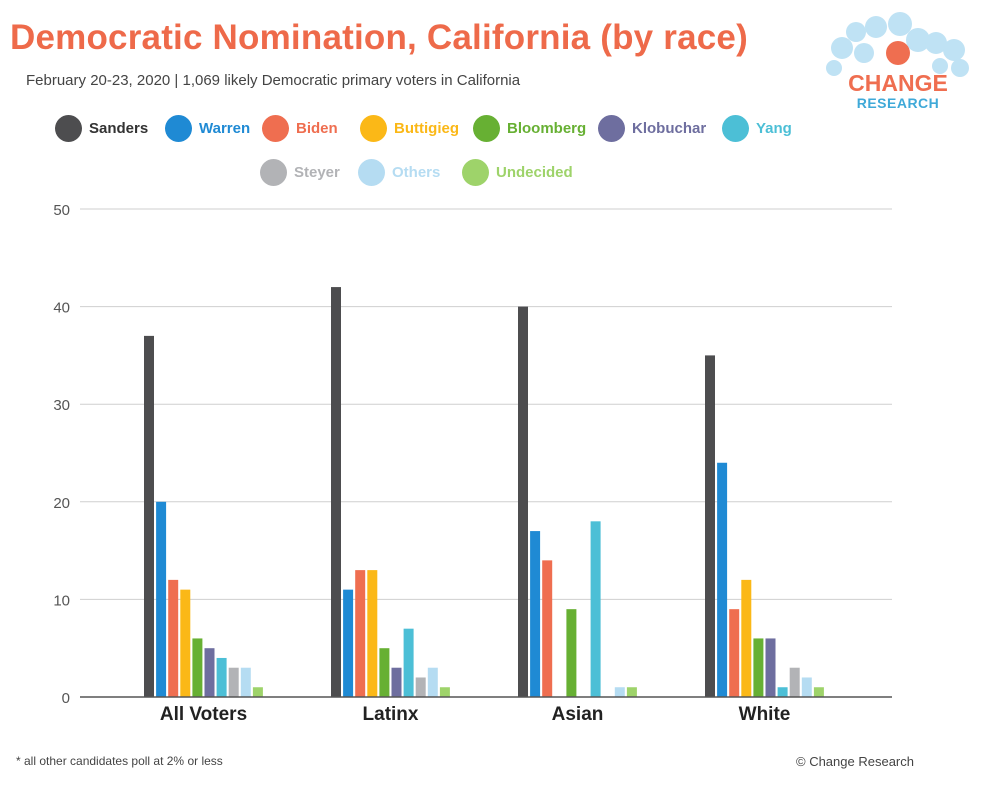  I want to click on legend-label: Undecided, so click(534, 172).